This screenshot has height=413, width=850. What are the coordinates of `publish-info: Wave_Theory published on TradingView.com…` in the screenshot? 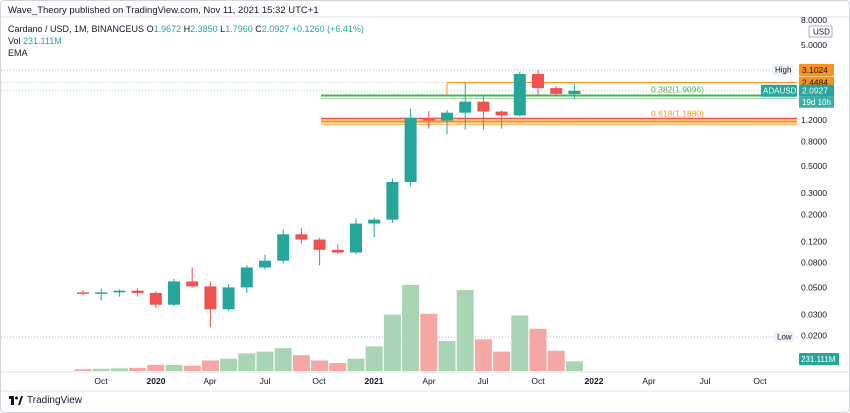 It's located at (163, 10).